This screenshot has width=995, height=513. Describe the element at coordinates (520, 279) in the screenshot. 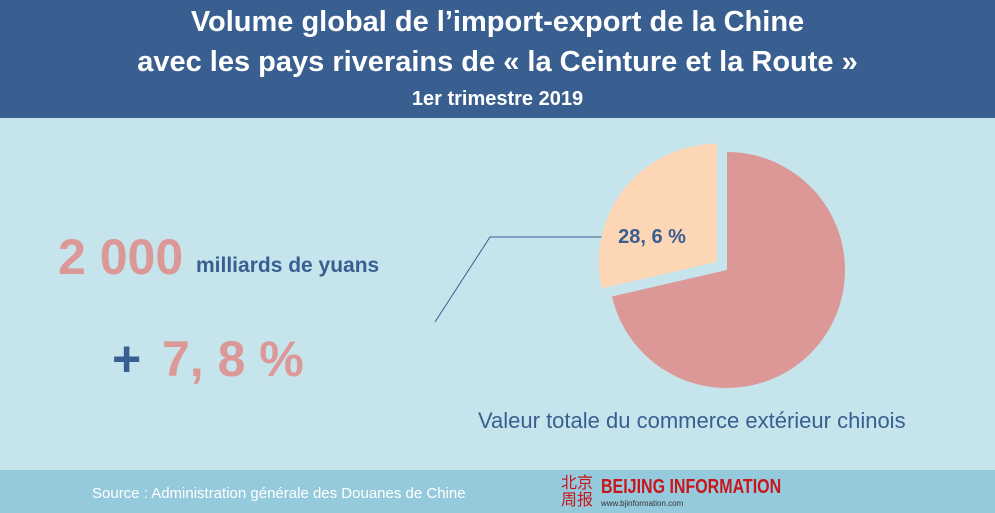

I see `leader-line` at that location.